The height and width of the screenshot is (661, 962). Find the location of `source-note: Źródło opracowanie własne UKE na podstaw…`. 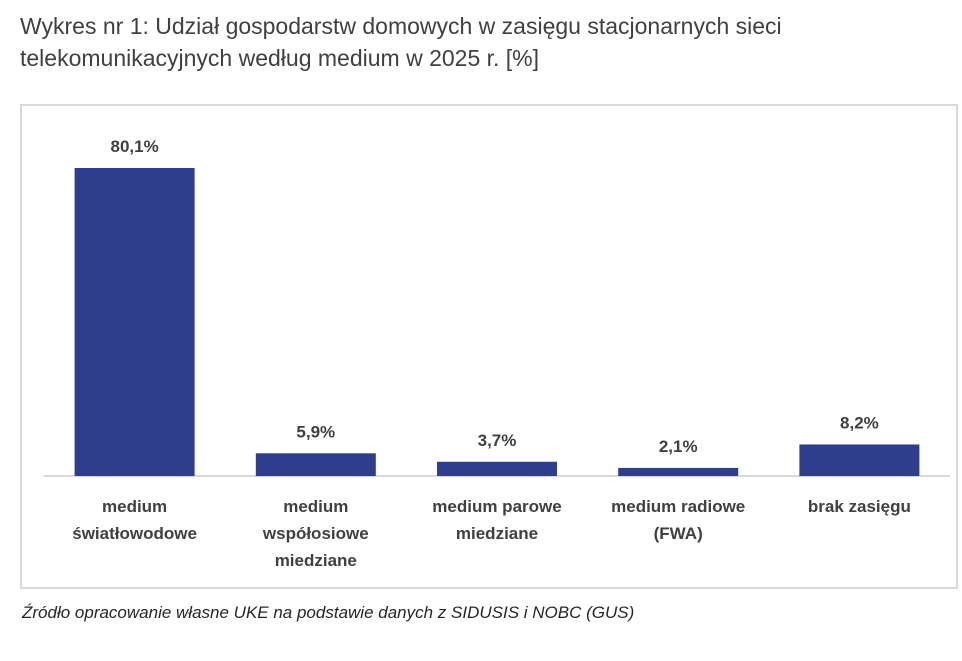

source-note: Źródło opracowanie własne UKE na podstaw… is located at coordinates (328, 612).